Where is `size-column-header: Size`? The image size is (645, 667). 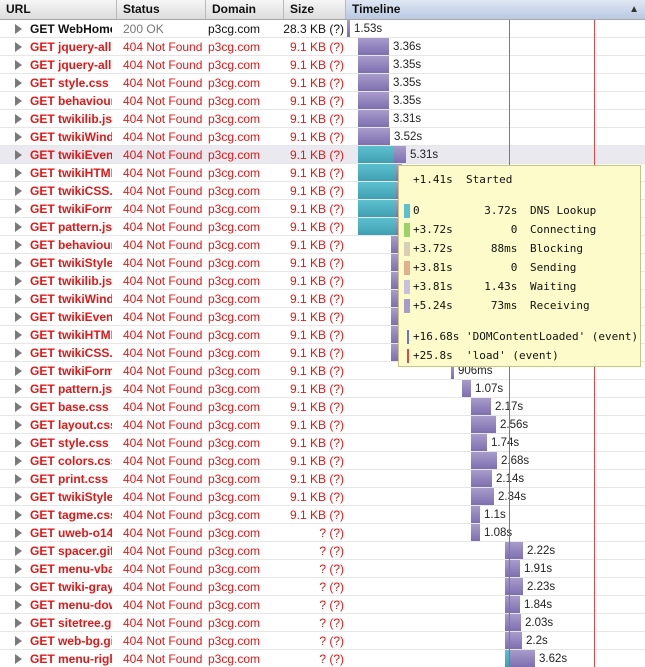
size-column-header: Size is located at coordinates (315, 9).